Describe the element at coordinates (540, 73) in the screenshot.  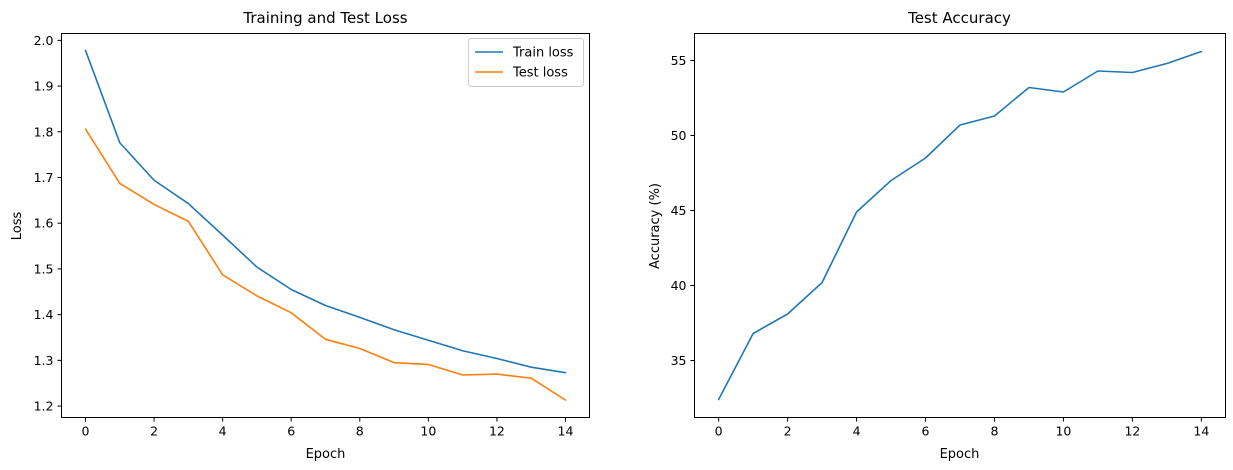
I see `legend-label-test-loss: Test loss` at that location.